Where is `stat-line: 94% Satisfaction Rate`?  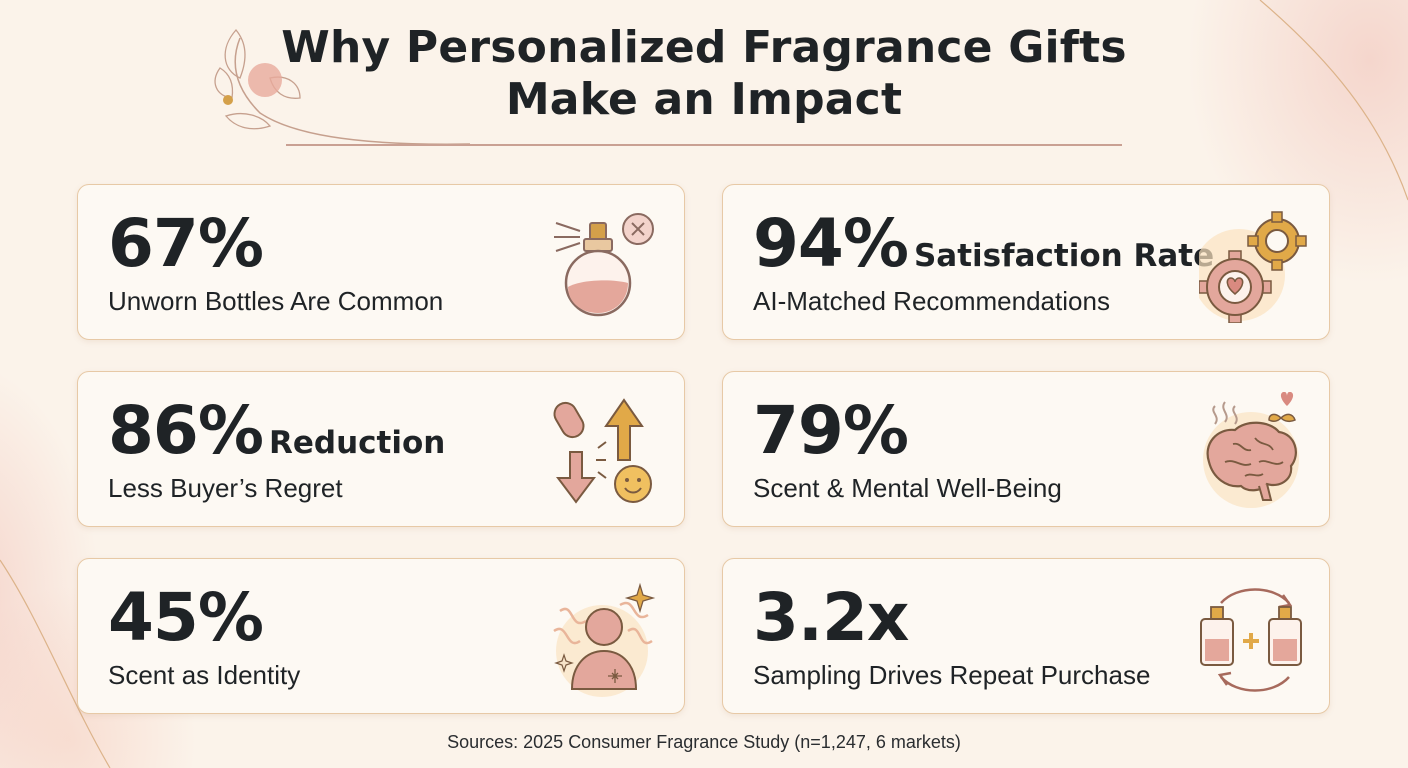
stat-line: 94% Satisfaction Rate is located at coordinates (983, 244).